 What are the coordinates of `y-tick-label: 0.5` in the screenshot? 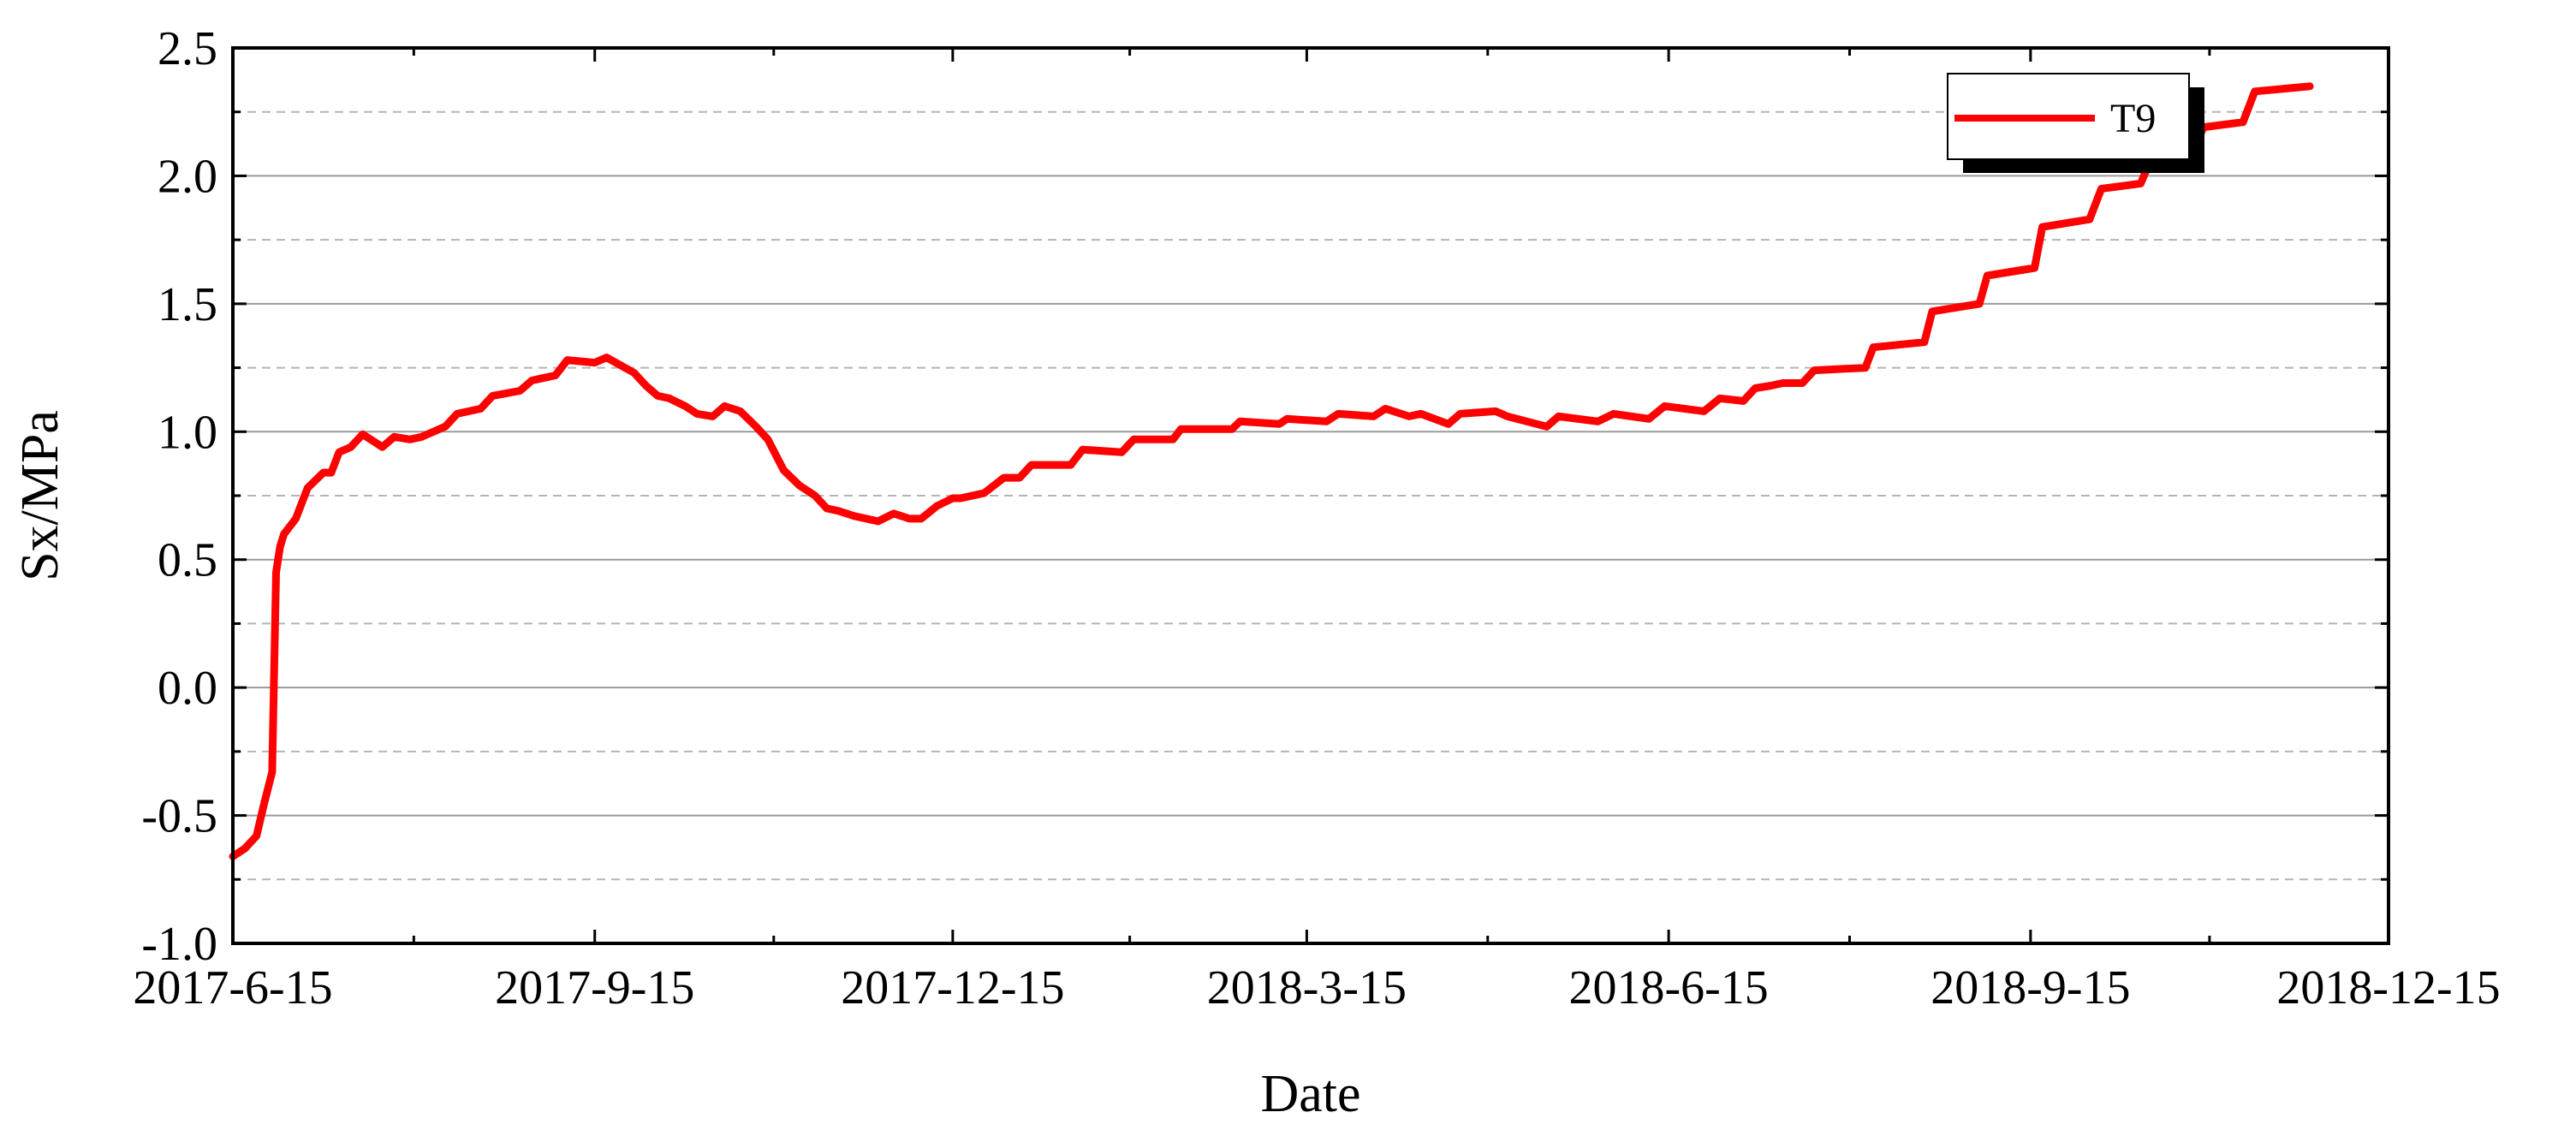 It's located at (188, 561).